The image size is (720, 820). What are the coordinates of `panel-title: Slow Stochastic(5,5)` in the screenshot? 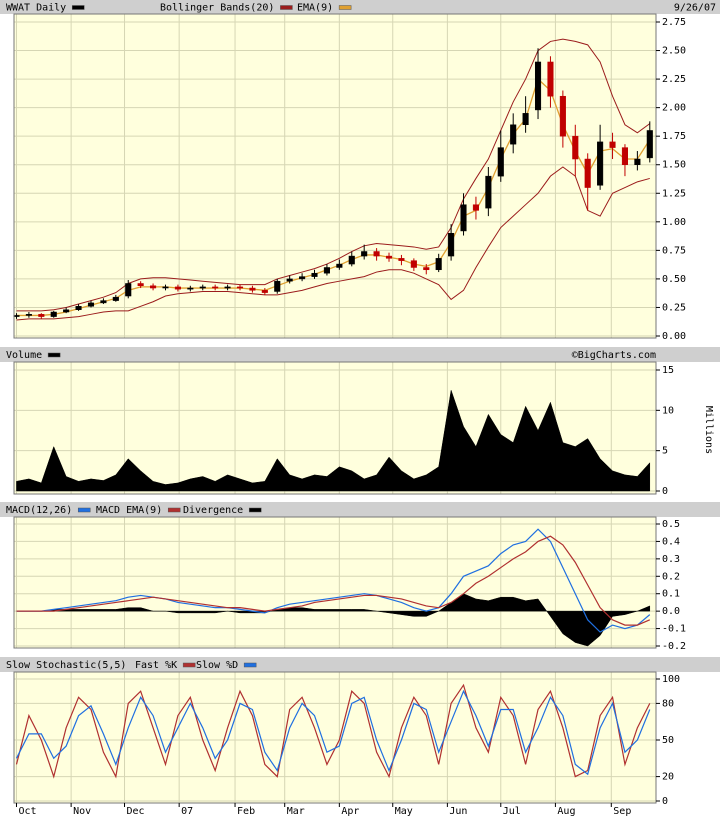 It's located at (66, 665).